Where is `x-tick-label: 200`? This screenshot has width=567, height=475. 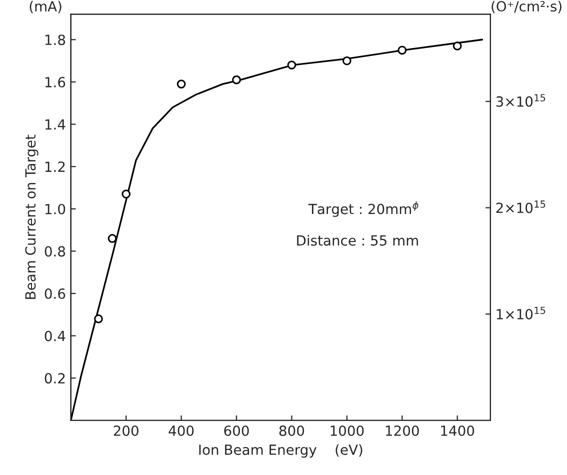
x-tick-label: 200 is located at coordinates (126, 430).